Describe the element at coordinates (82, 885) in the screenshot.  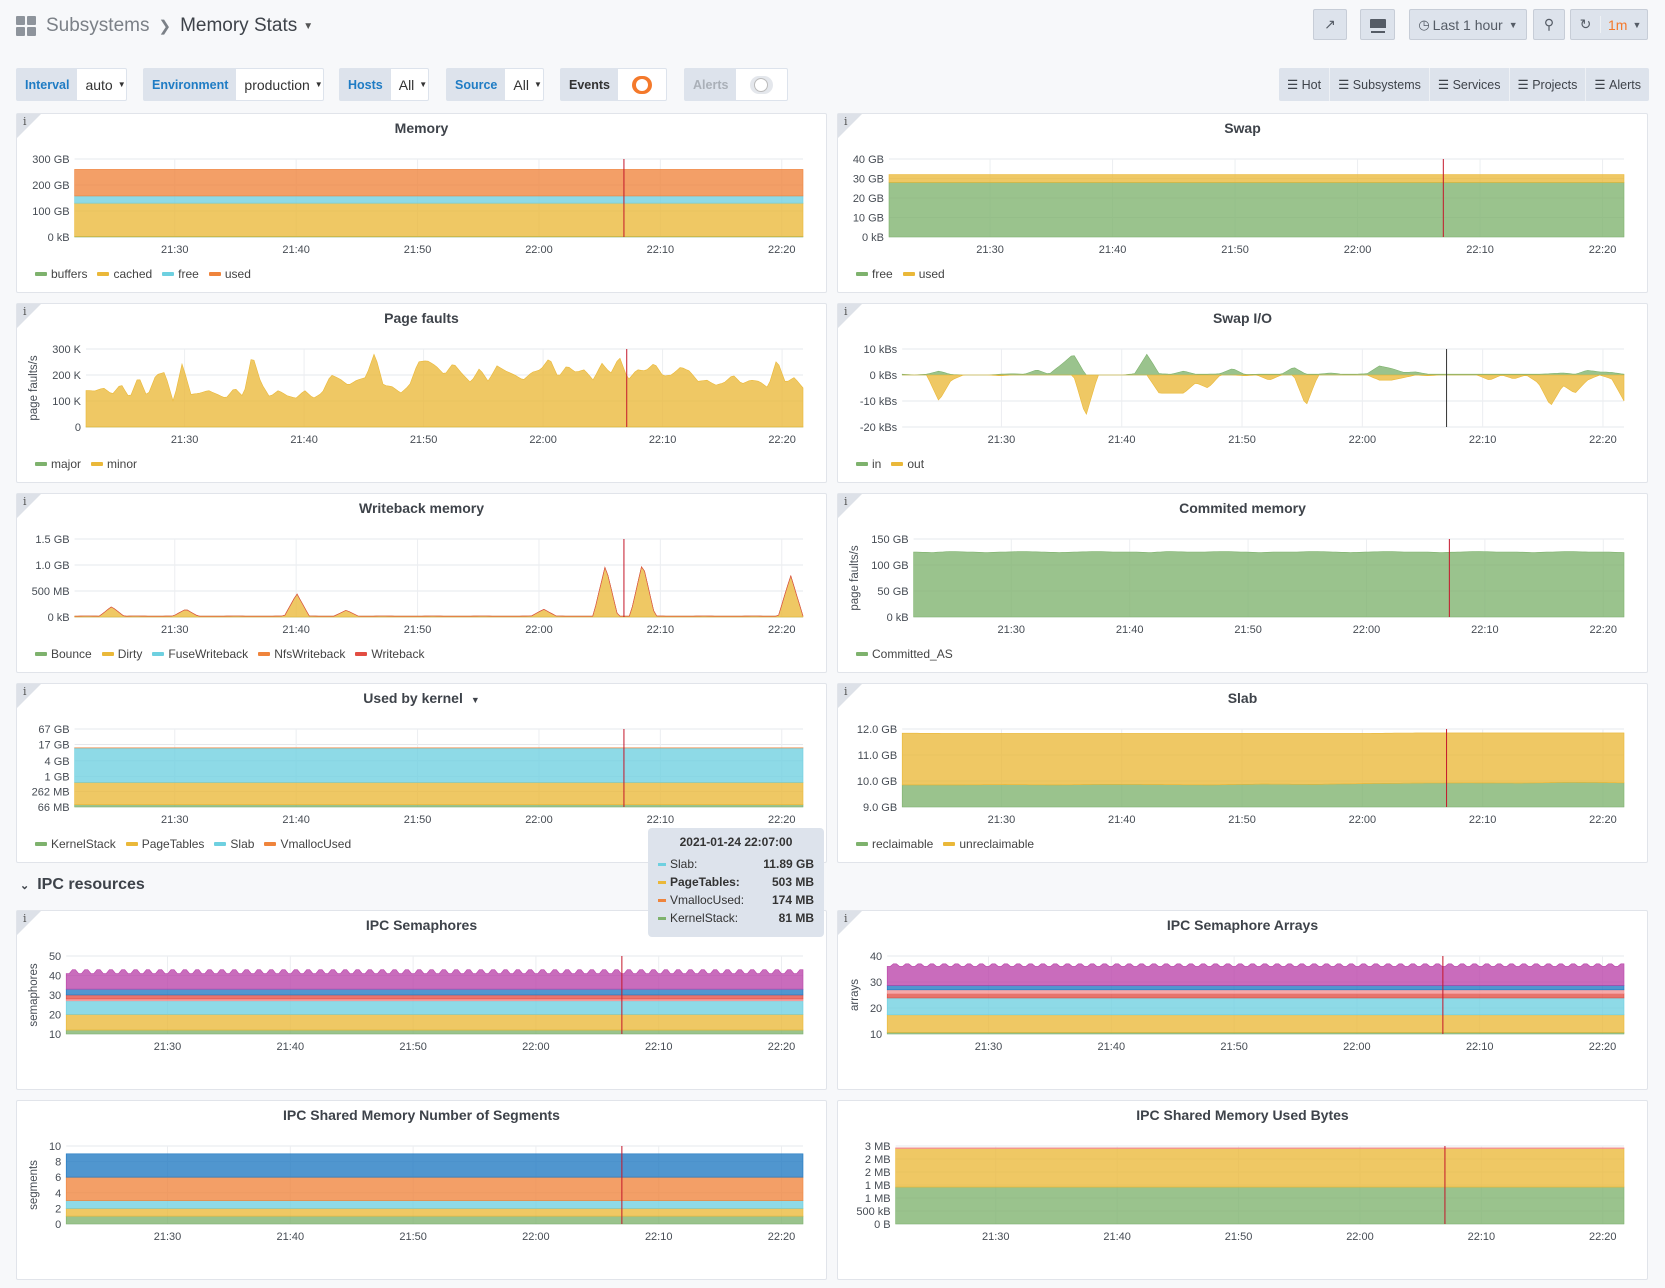
I see `row-ipc-resources: ⌄ IPC resources` at that location.